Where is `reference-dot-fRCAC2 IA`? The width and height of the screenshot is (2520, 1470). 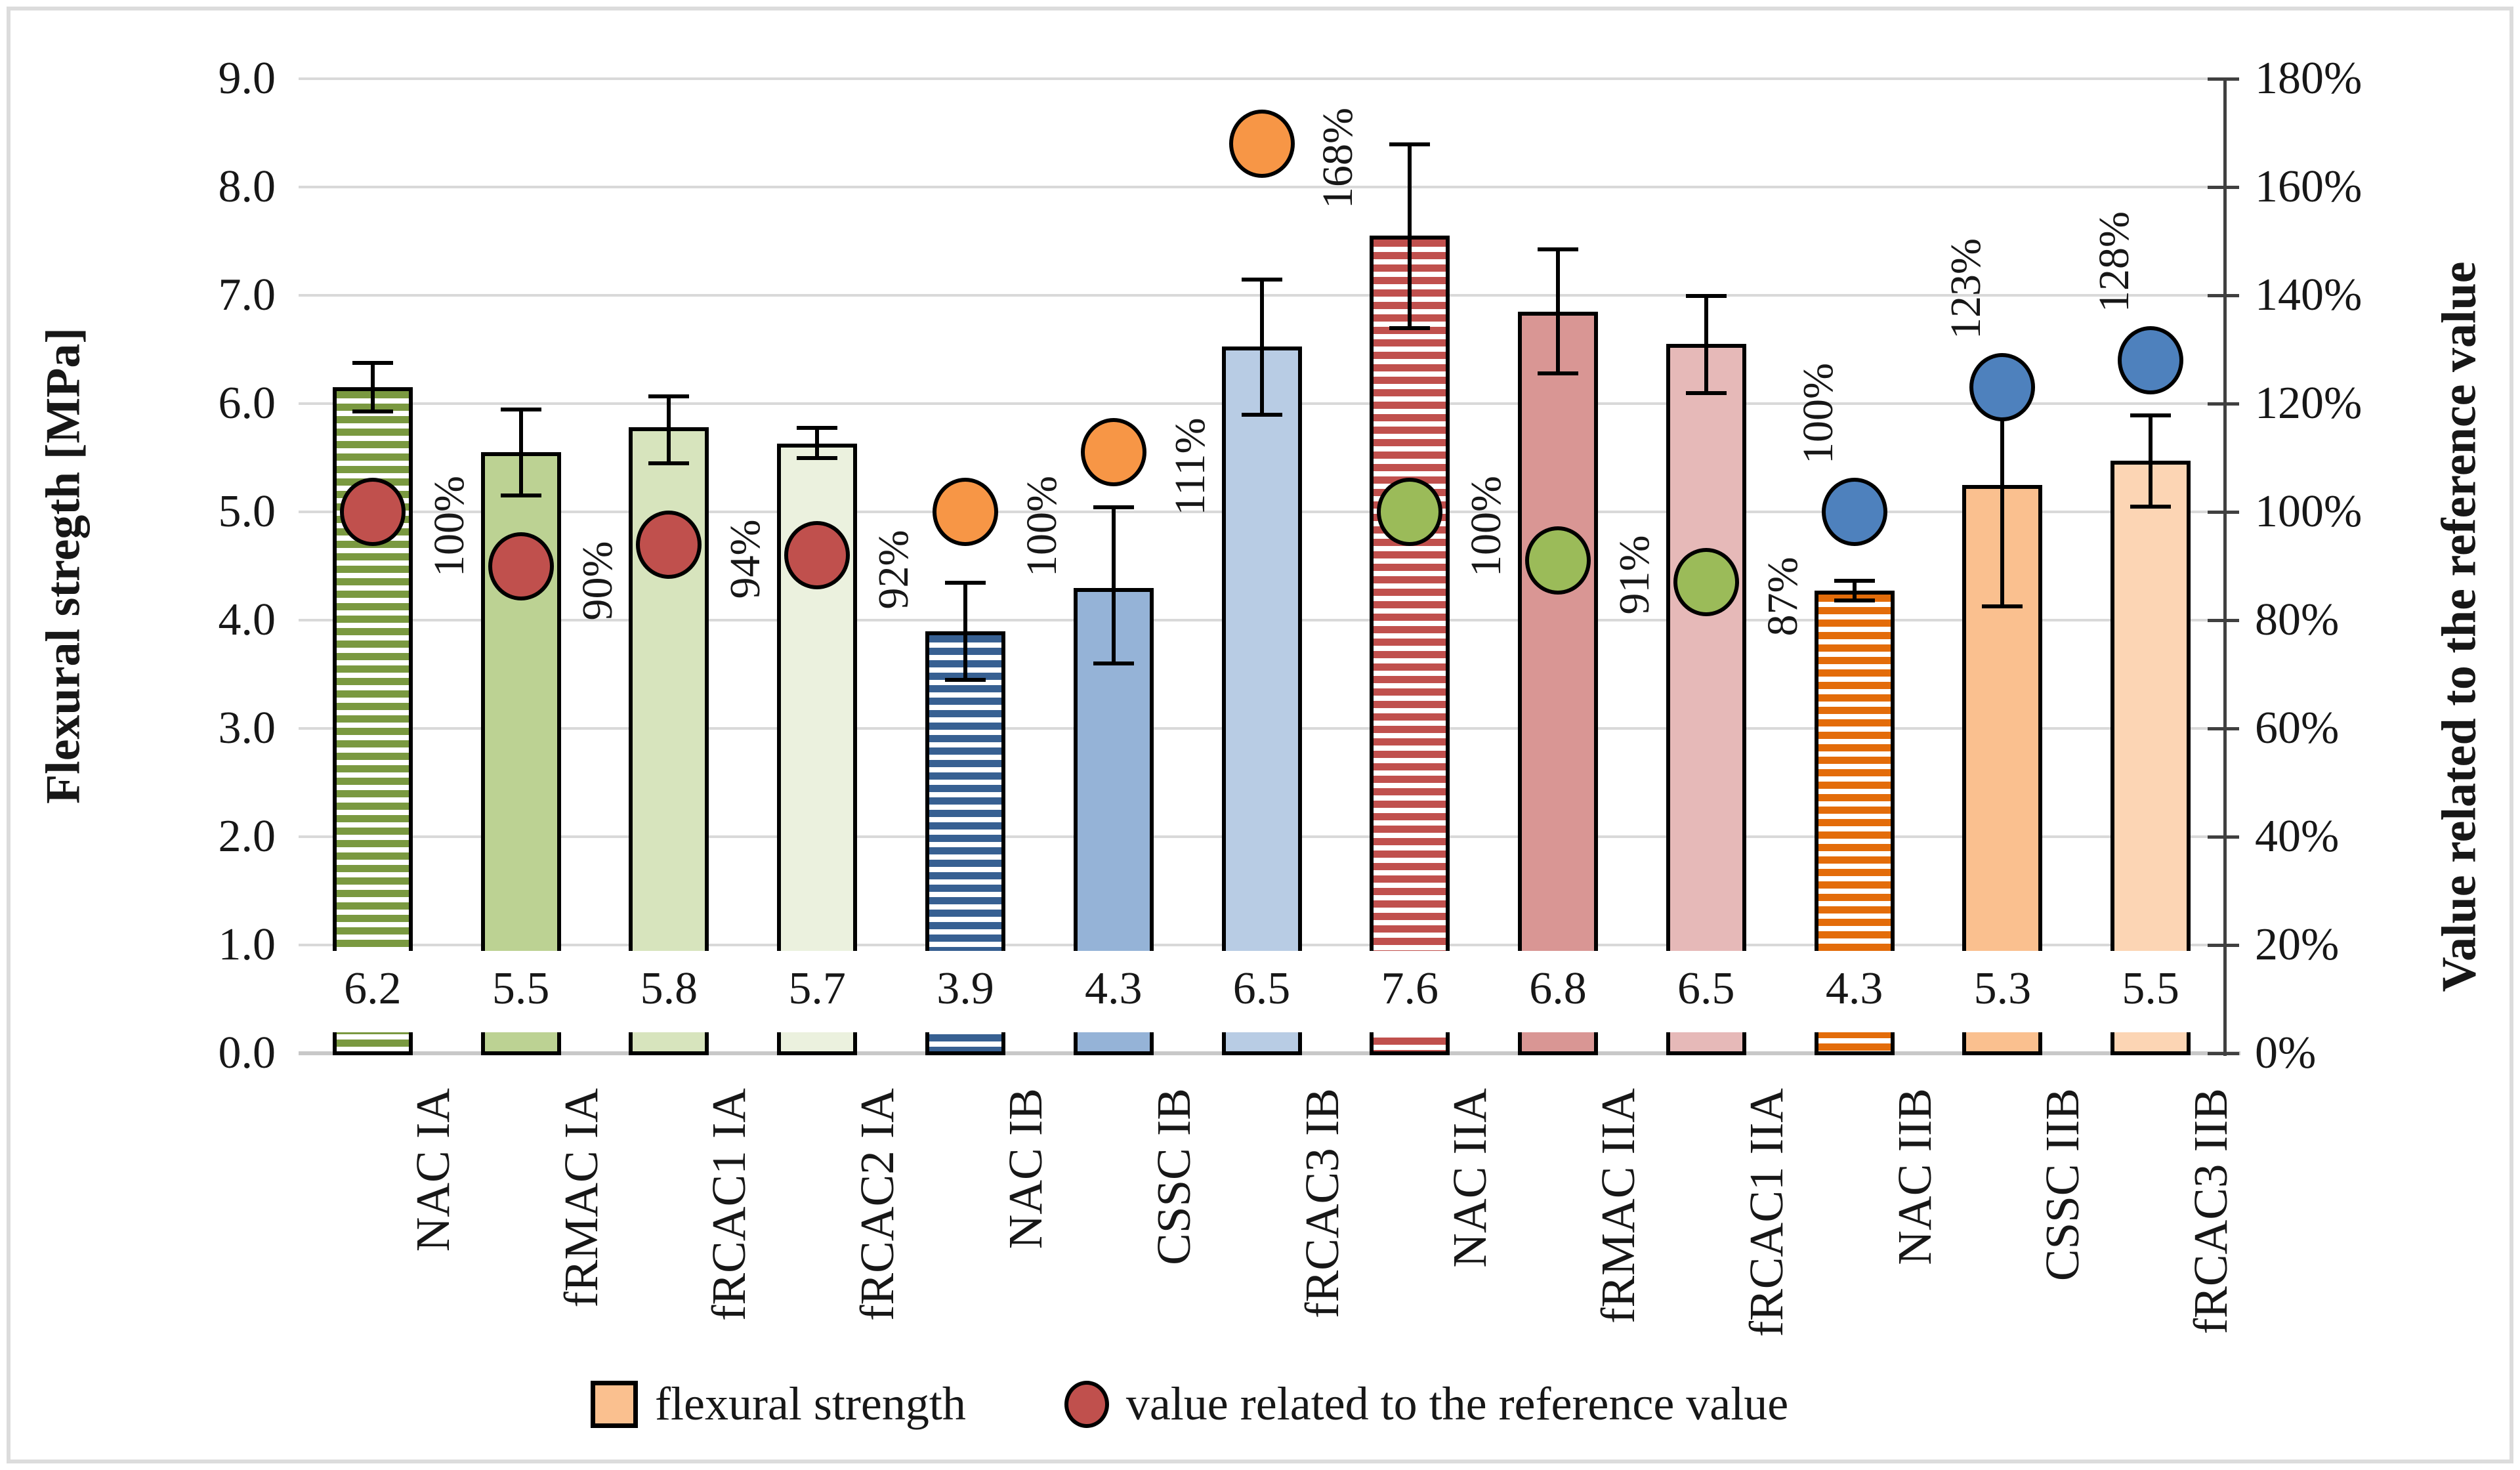
reference-dot-fRCAC2 IA is located at coordinates (817, 555).